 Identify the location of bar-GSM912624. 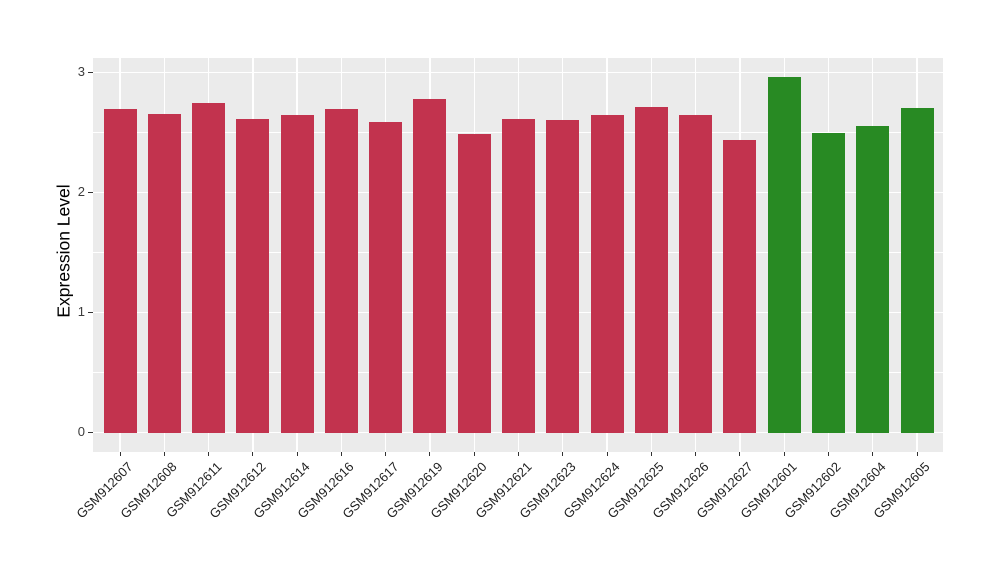
(607, 274).